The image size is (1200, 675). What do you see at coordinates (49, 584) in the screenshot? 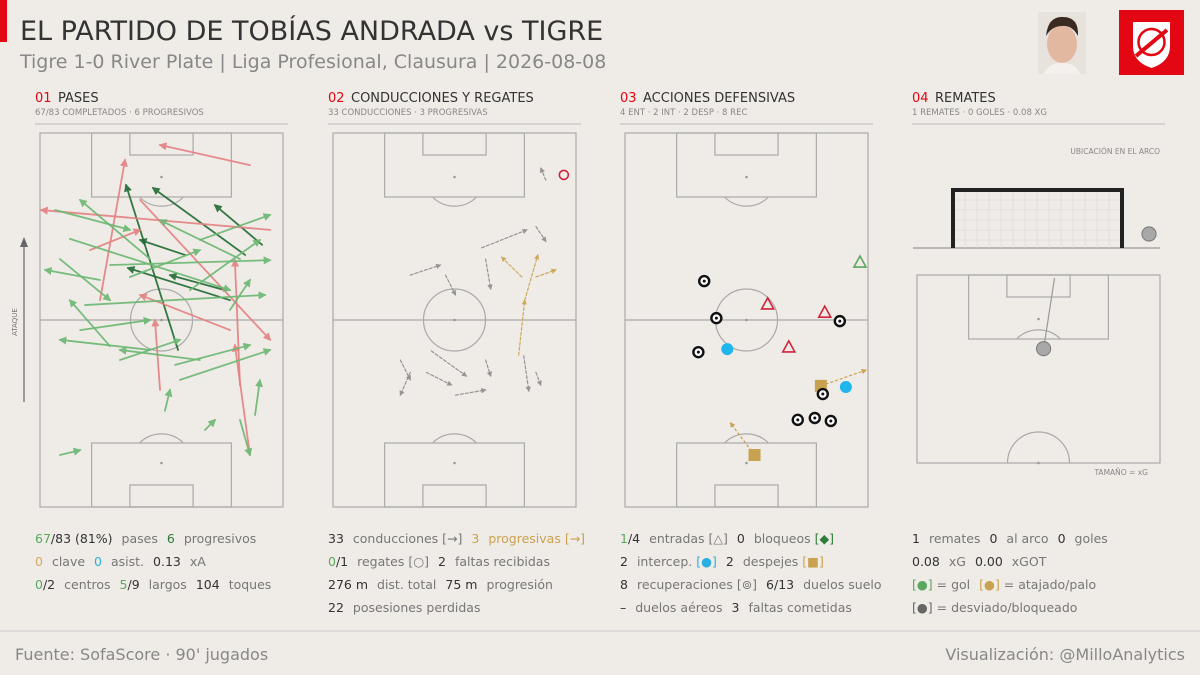
I see `stat-text: /2` at bounding box center [49, 584].